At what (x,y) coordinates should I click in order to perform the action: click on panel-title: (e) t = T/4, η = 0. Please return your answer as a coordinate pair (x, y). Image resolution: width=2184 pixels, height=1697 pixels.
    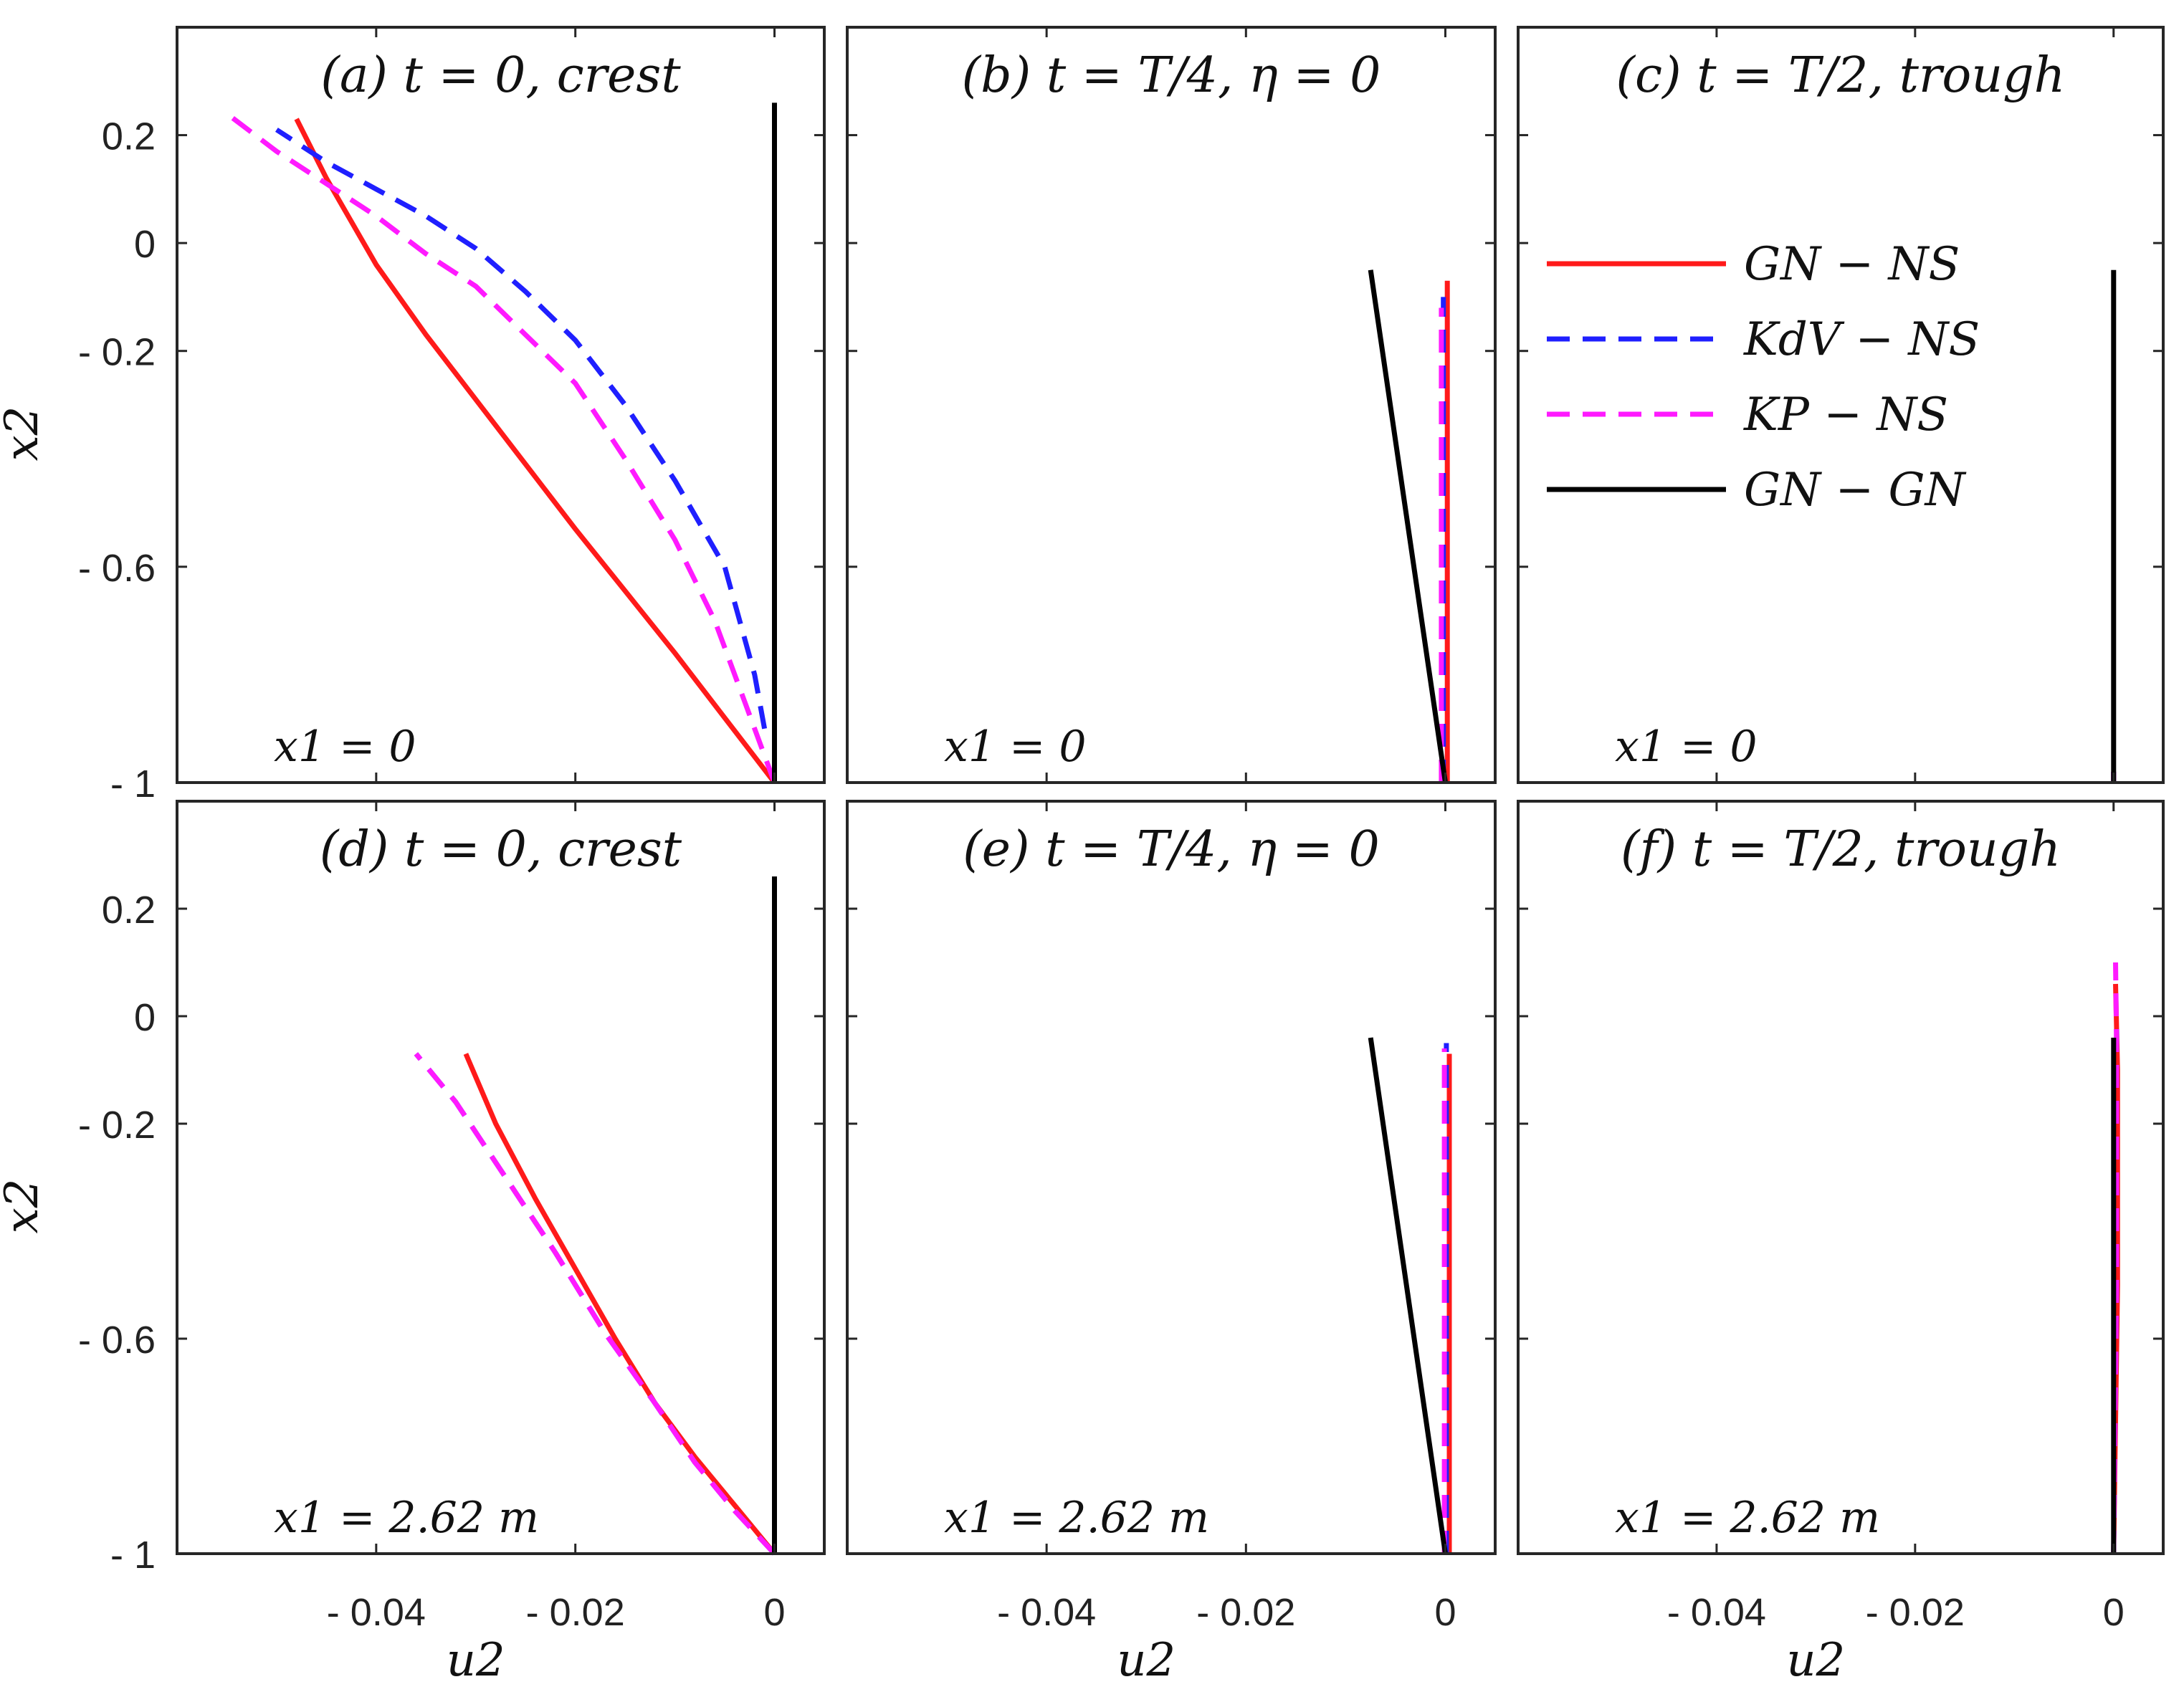
    Looking at the image, I should click on (1171, 849).